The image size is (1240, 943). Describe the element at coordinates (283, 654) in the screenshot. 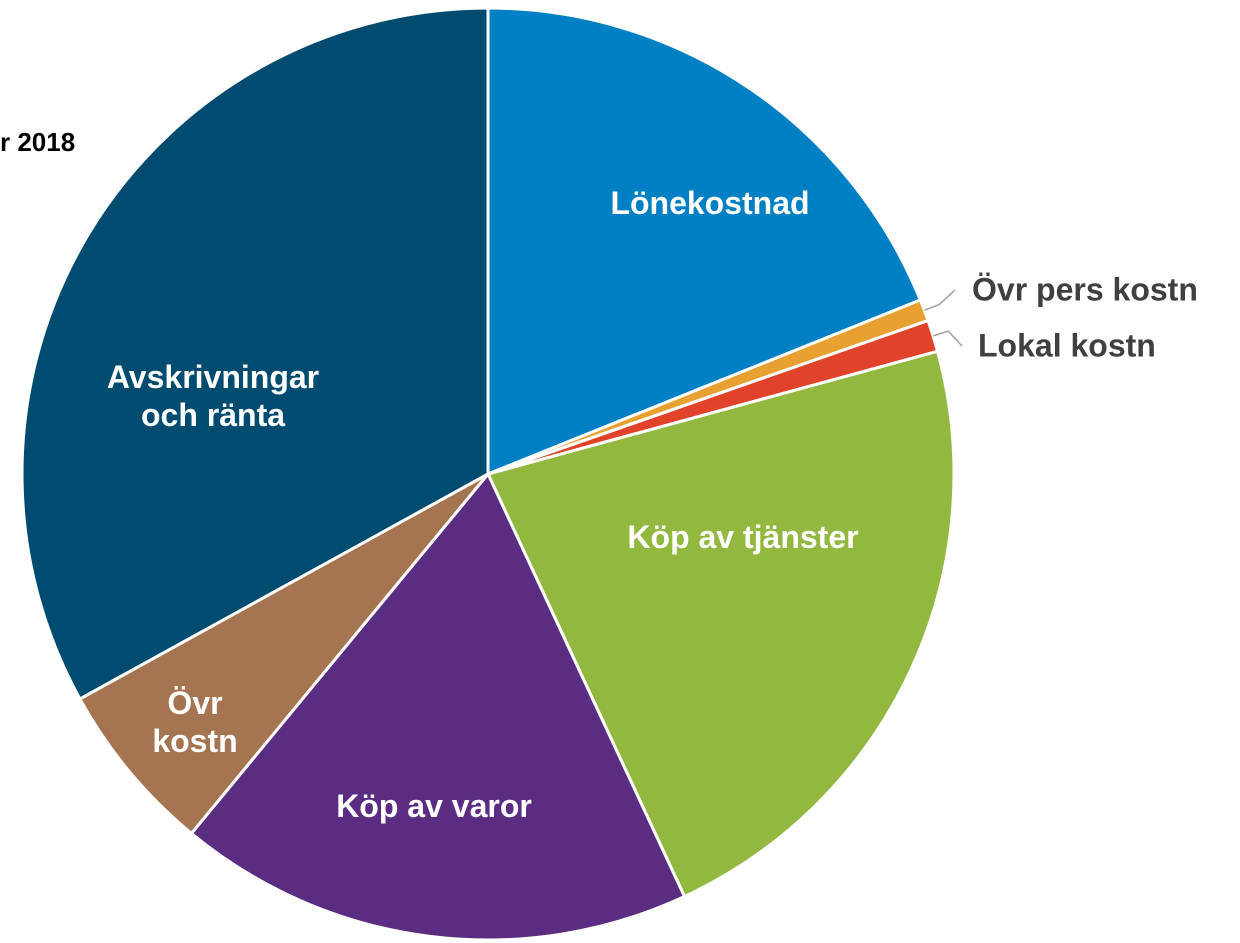

I see `pie-slice` at that location.